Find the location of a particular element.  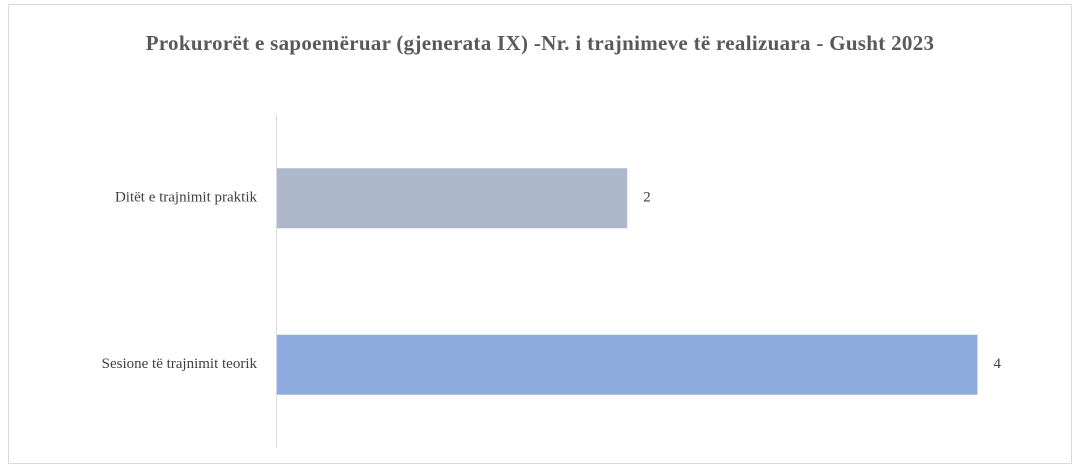

value-label: 4 is located at coordinates (997, 364).